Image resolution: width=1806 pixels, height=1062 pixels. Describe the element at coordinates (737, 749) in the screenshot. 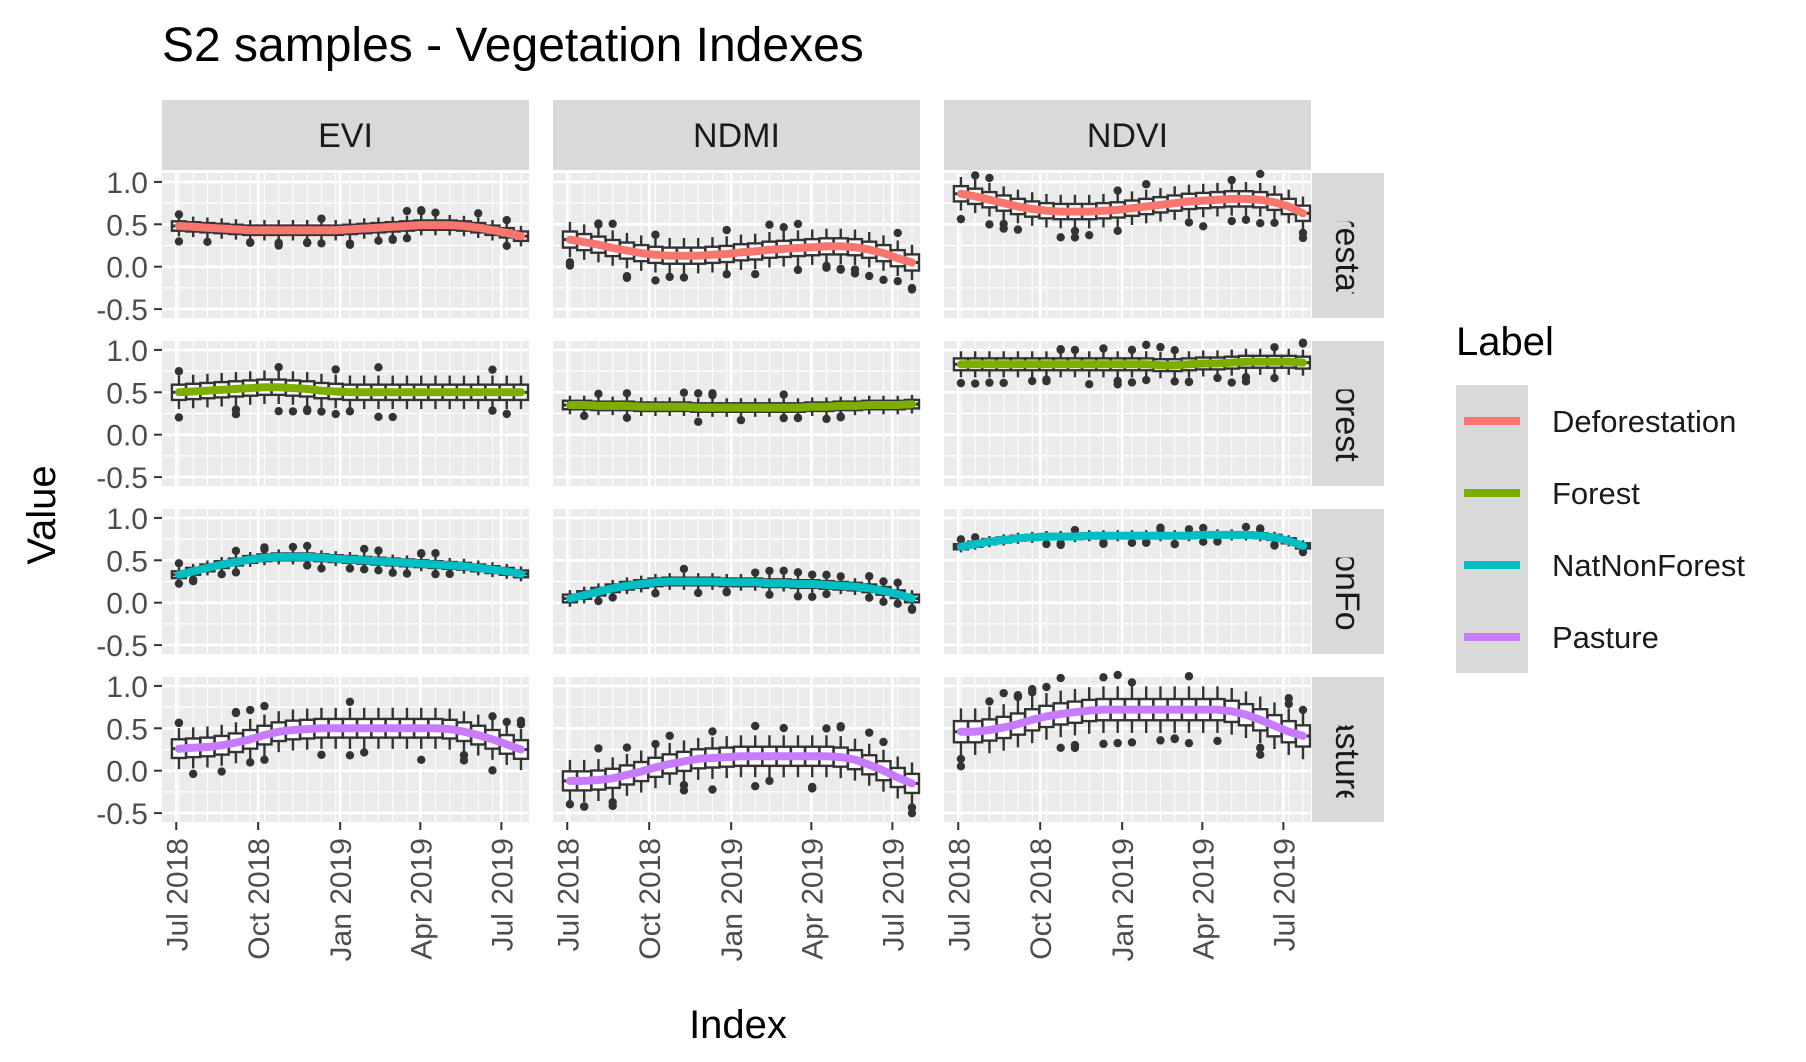

I see `panel-pasture-ndmi` at that location.